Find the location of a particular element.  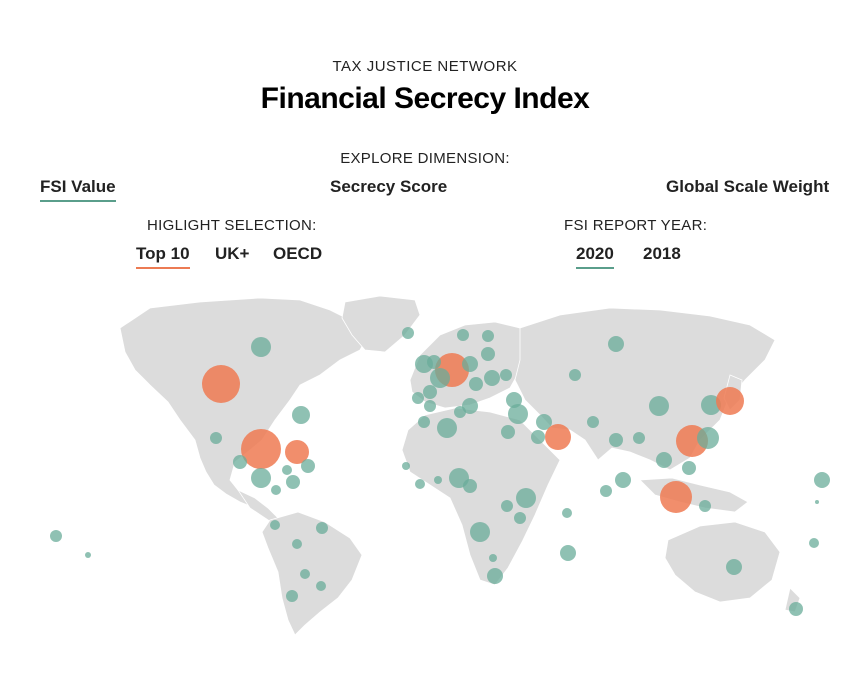

dimension-label: EXPLORE DIMENSION: is located at coordinates (425, 158).